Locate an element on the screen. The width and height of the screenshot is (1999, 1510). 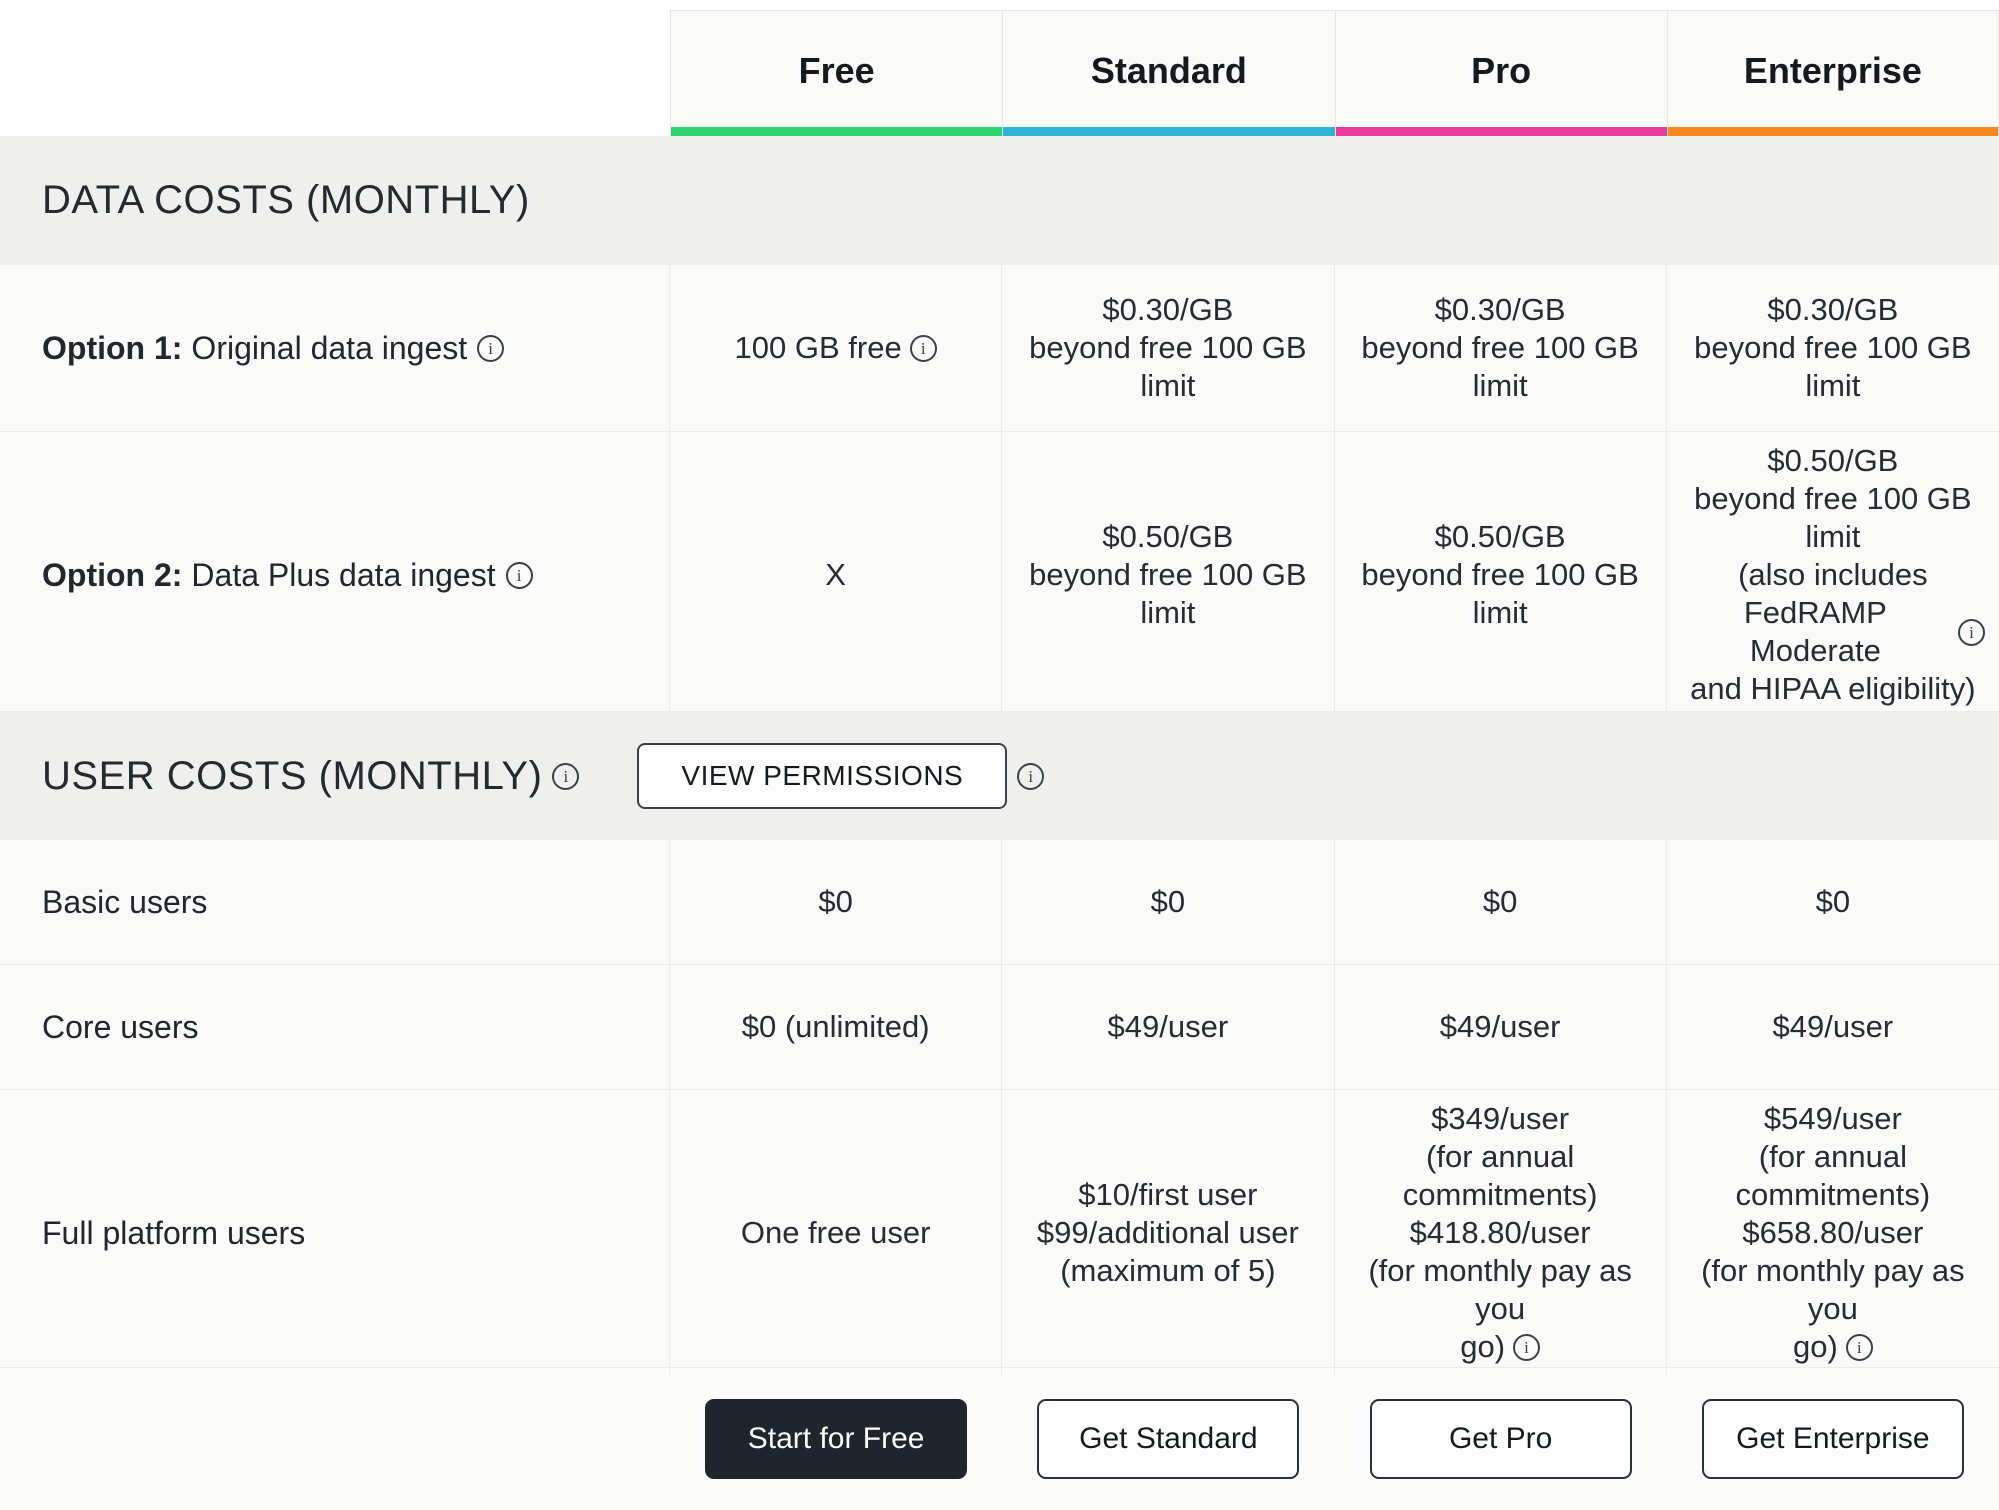
cta-cell-free: Start for Free is located at coordinates (836, 1439).